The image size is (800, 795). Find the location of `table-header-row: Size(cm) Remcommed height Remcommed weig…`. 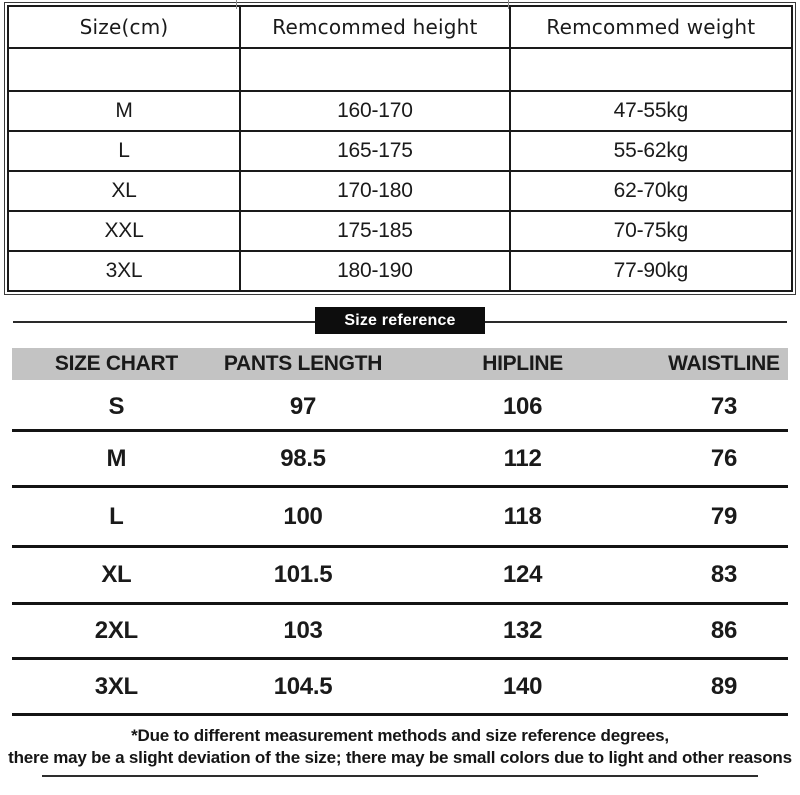

table-header-row: Size(cm) Remcommed height Remcommed weig… is located at coordinates (400, 27).